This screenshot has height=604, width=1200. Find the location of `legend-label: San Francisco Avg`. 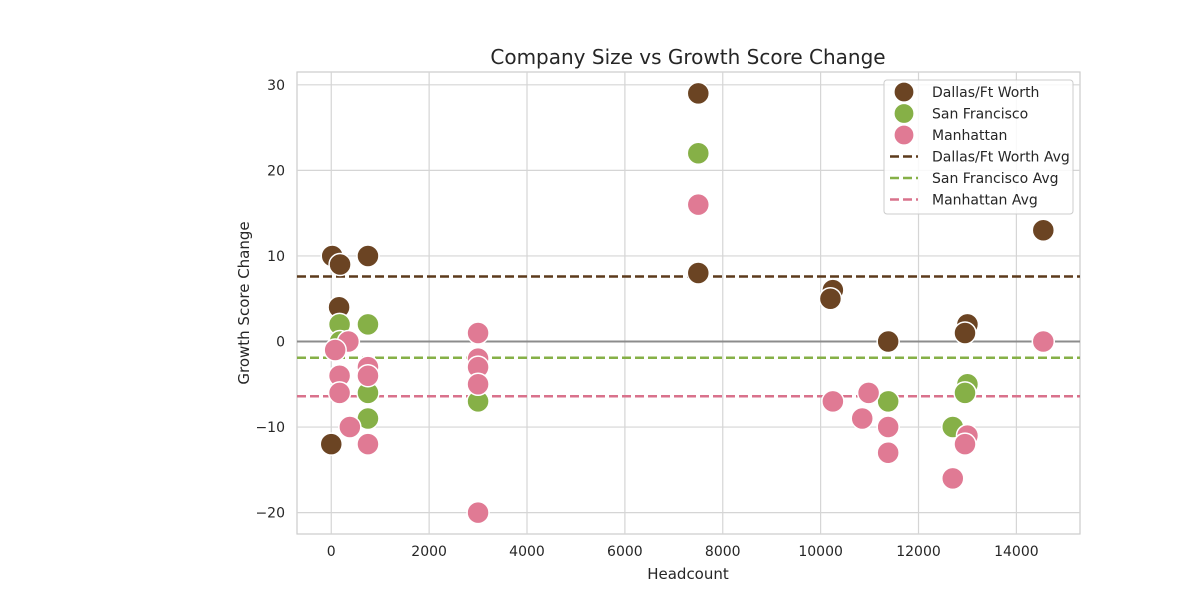

legend-label: San Francisco Avg is located at coordinates (995, 179).